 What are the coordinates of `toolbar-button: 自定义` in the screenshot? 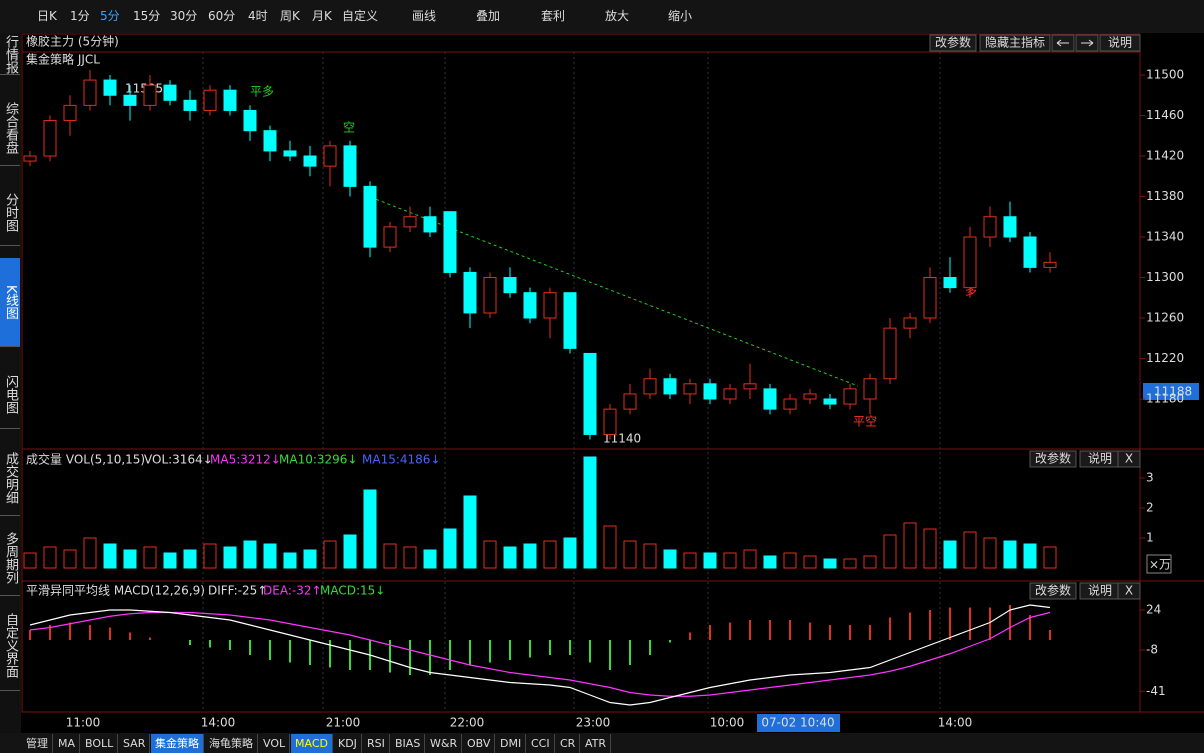 It's located at (360, 16).